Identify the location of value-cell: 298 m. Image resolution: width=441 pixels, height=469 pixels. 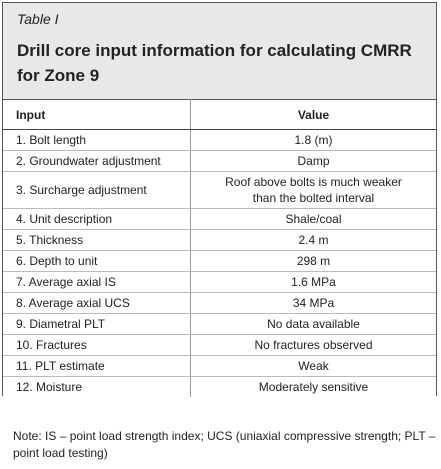
(313, 261).